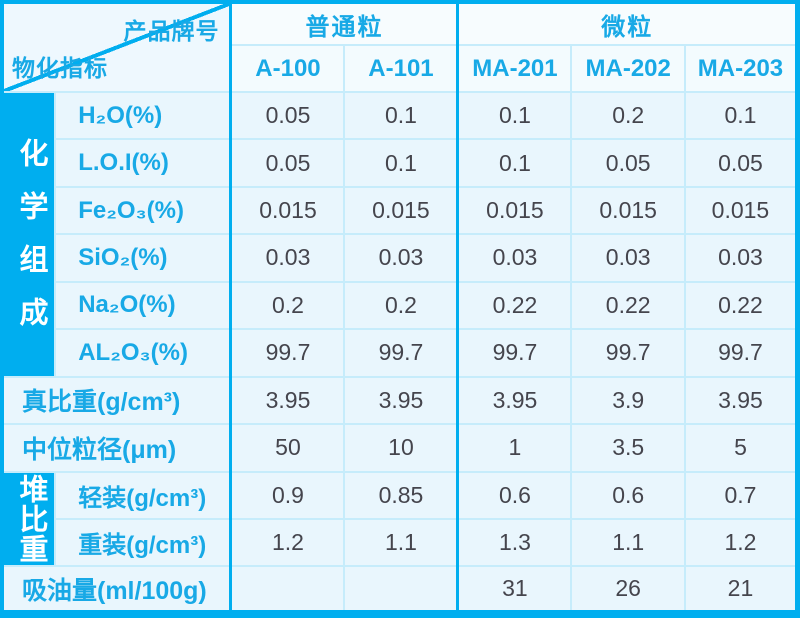 Image resolution: width=800 pixels, height=618 pixels. I want to click on column-header-a100: A-100, so click(287, 68).